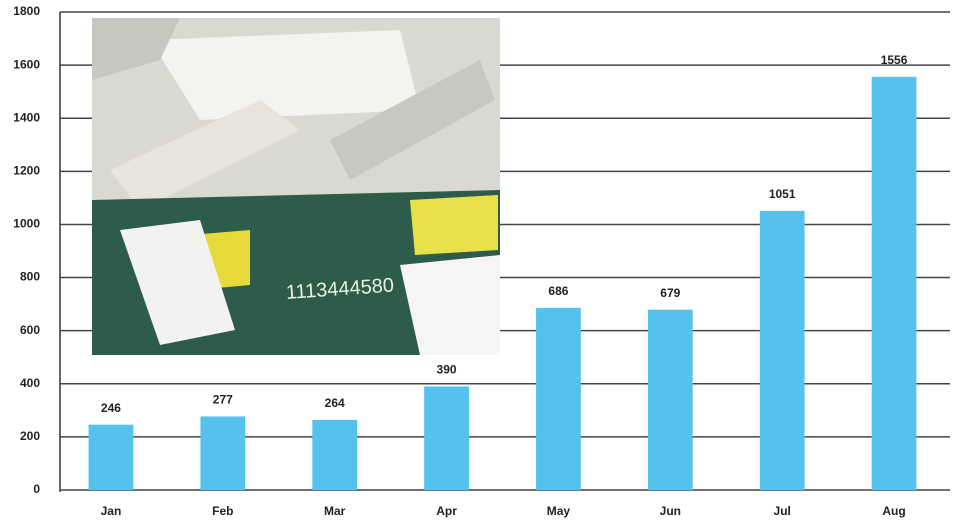 Image resolution: width=960 pixels, height=527 pixels. I want to click on data-label: 679, so click(670, 293).